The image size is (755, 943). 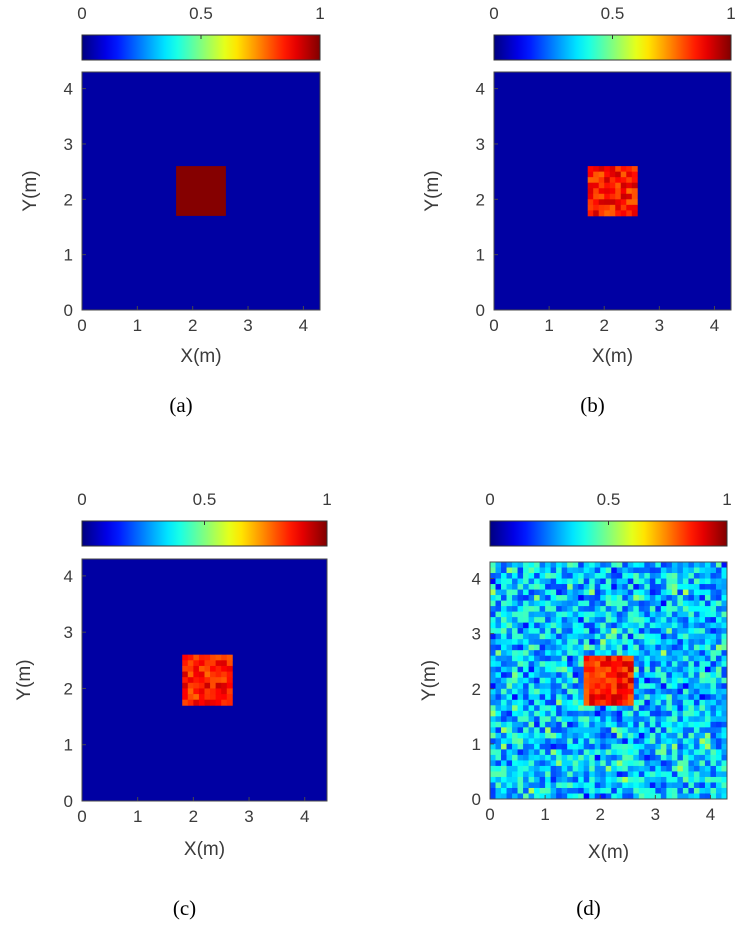 I want to click on y-tick-label: 4, so click(x=68, y=89).